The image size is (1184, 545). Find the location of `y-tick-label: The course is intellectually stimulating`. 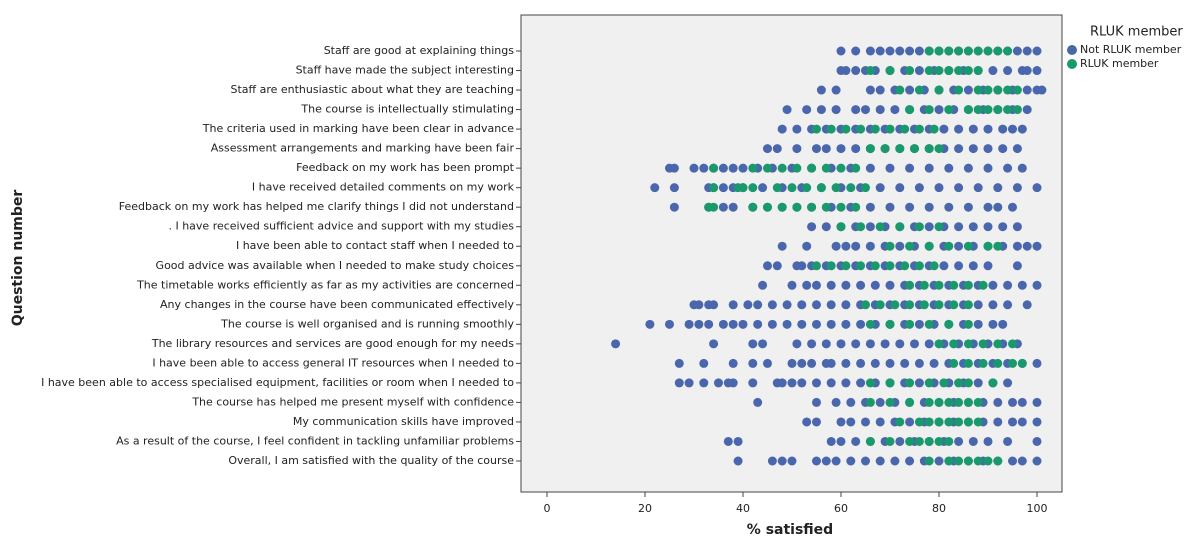

y-tick-label: The course is intellectually stimulating is located at coordinates (407, 109).